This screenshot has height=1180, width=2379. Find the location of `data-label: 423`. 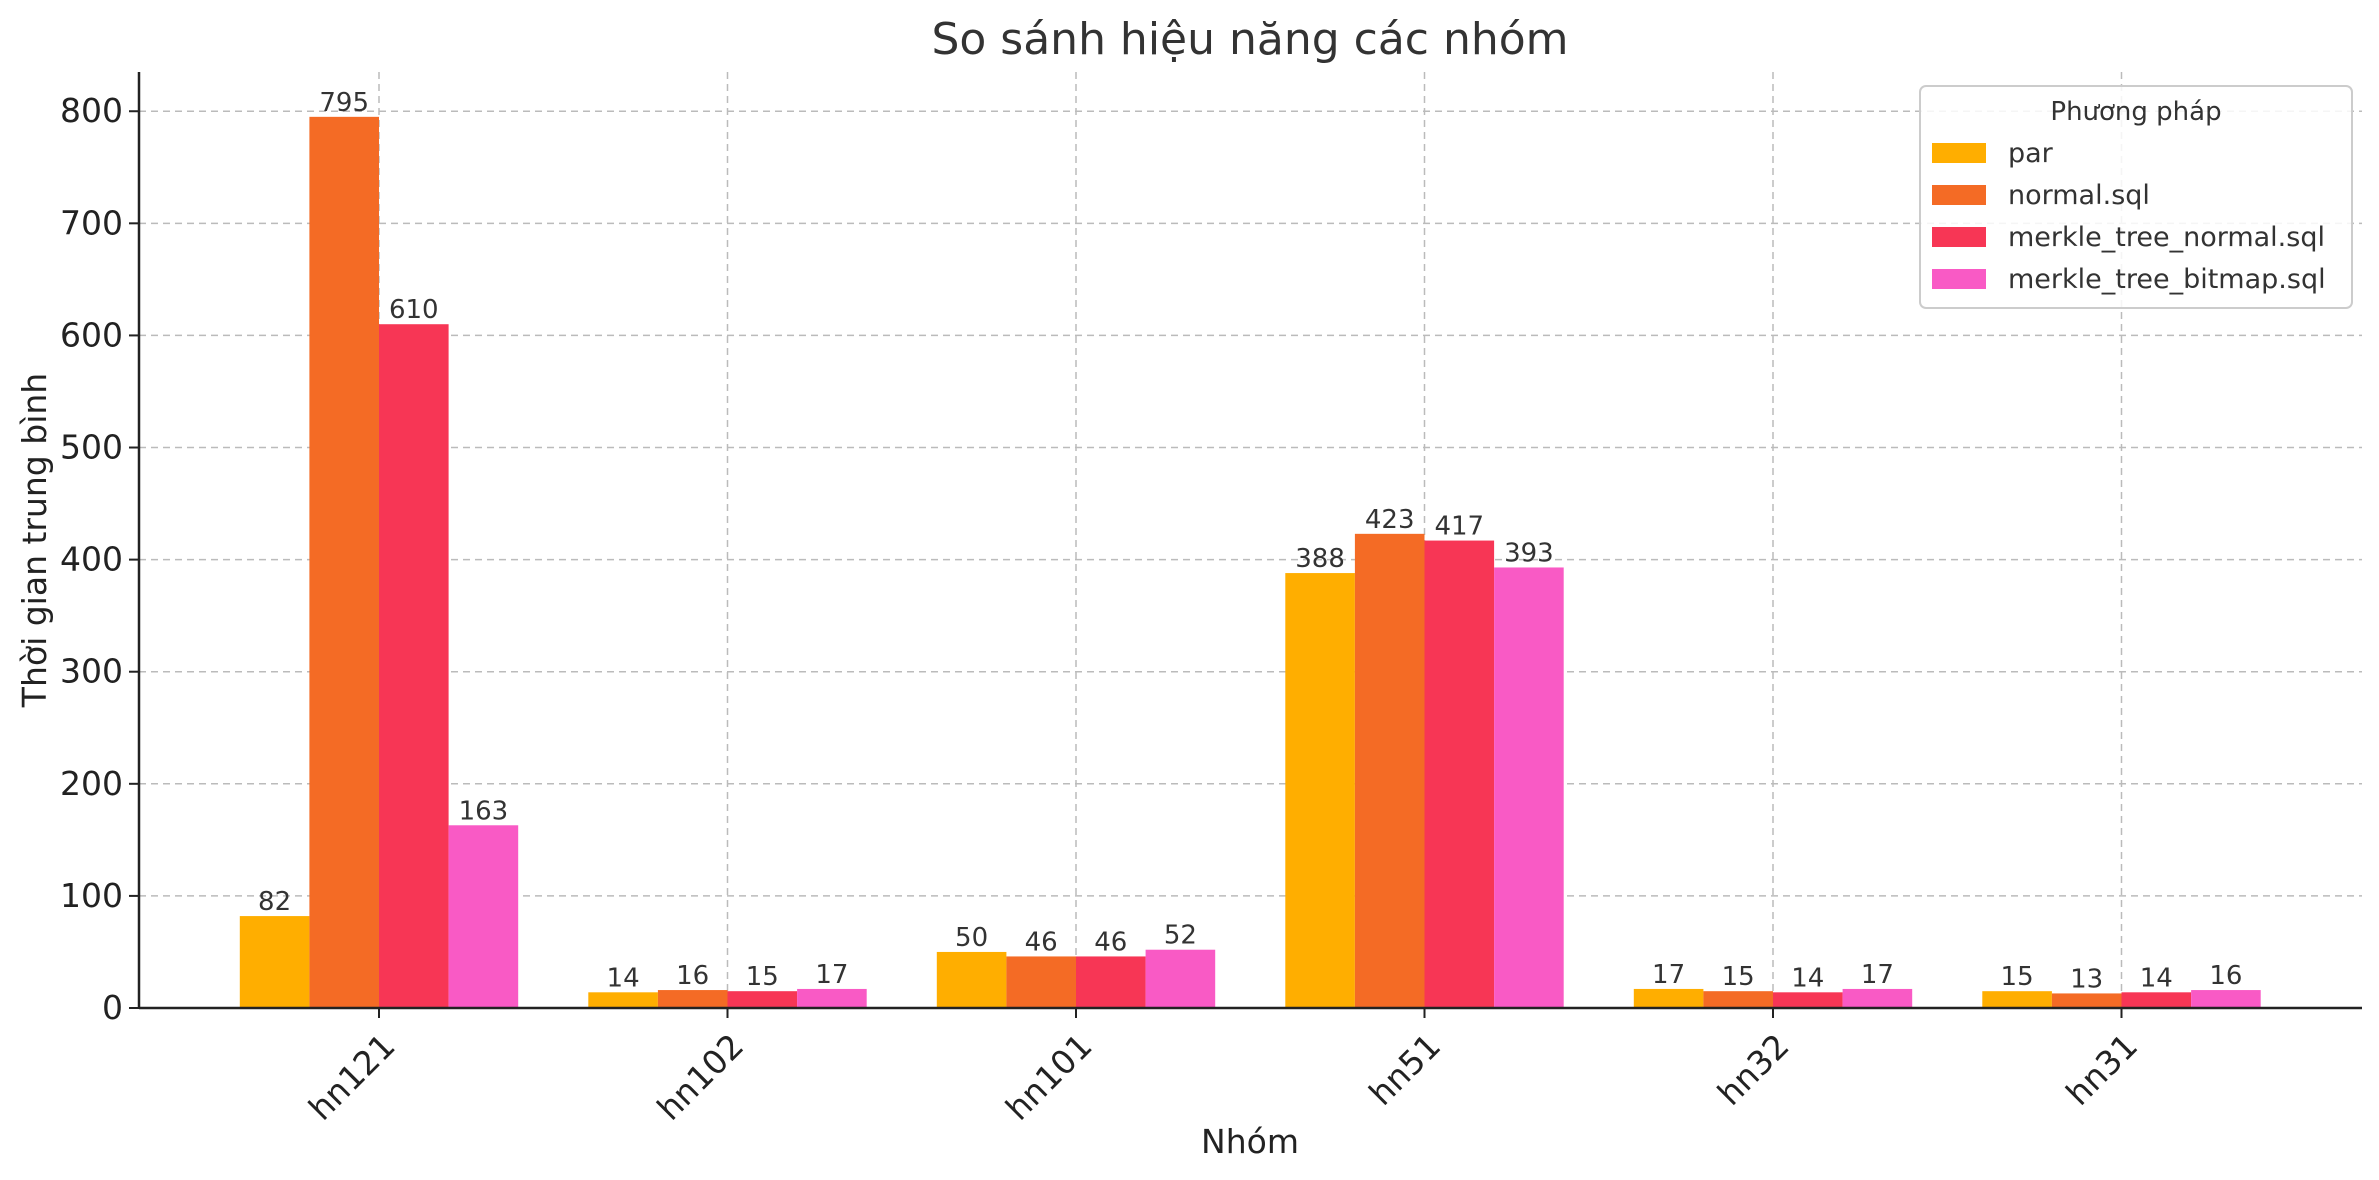

data-label: 423 is located at coordinates (1390, 520).